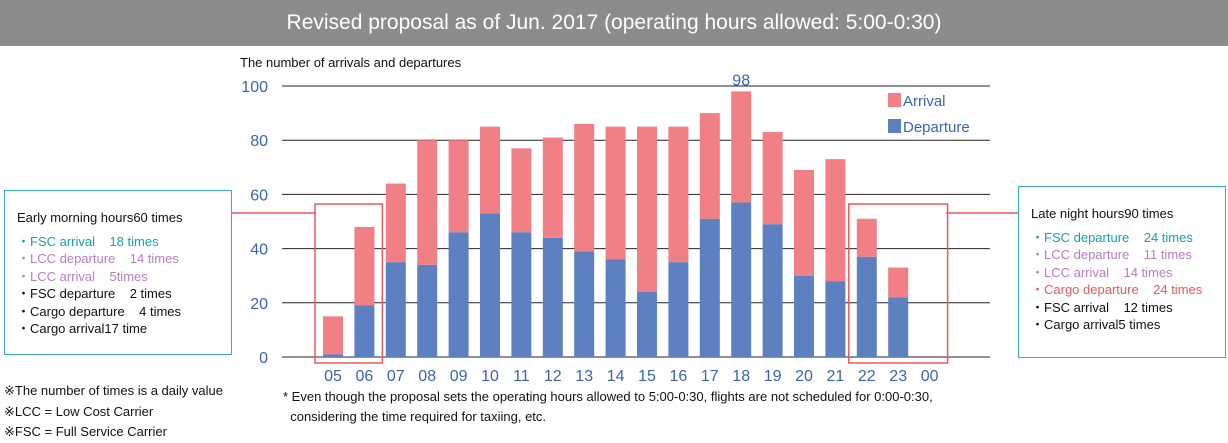 The width and height of the screenshot is (1228, 443). What do you see at coordinates (351, 62) in the screenshot?
I see `y-axis-label: The number of arrivals and departures` at bounding box center [351, 62].